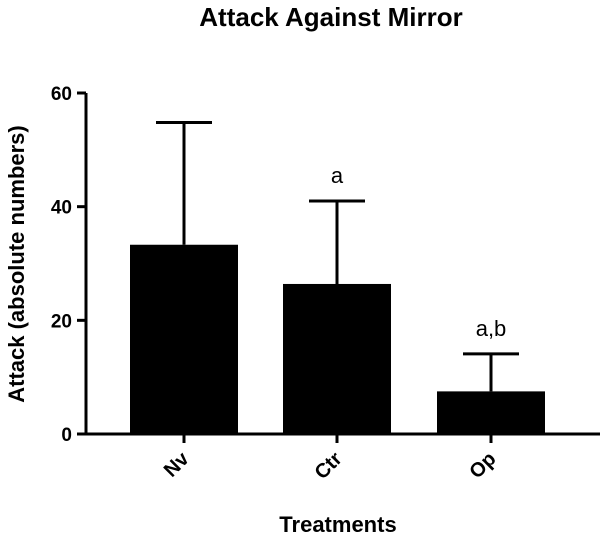  Describe the element at coordinates (337, 524) in the screenshot. I see `x-axis-label: Treatments` at that location.